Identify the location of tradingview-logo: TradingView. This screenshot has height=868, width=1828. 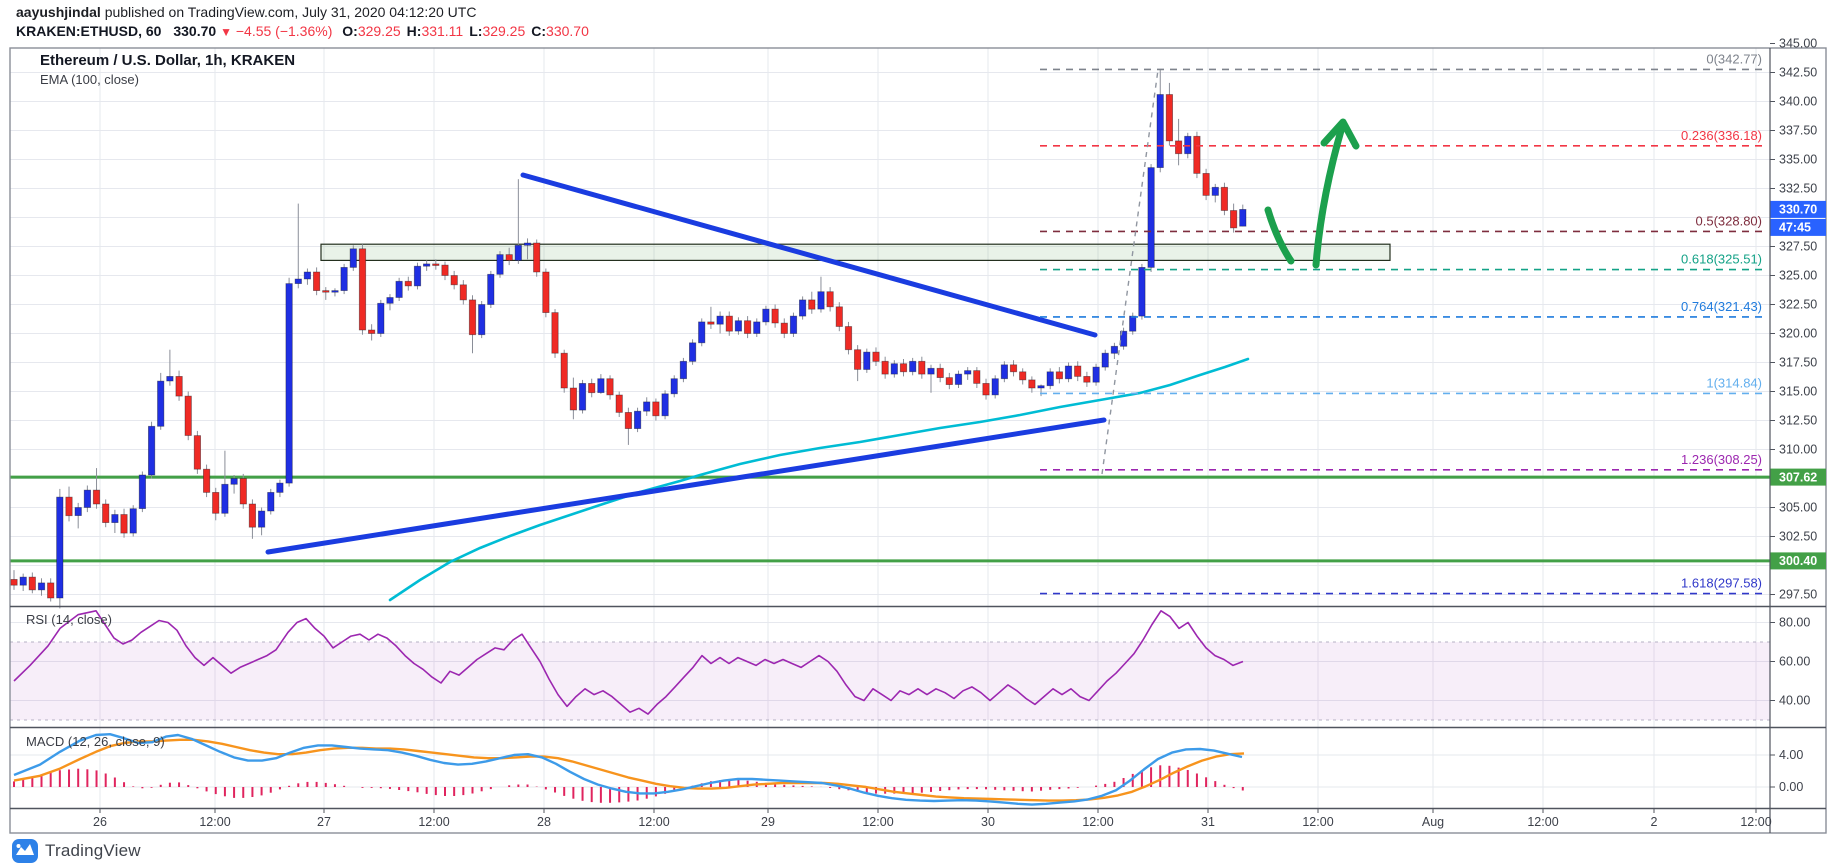
(76, 851).